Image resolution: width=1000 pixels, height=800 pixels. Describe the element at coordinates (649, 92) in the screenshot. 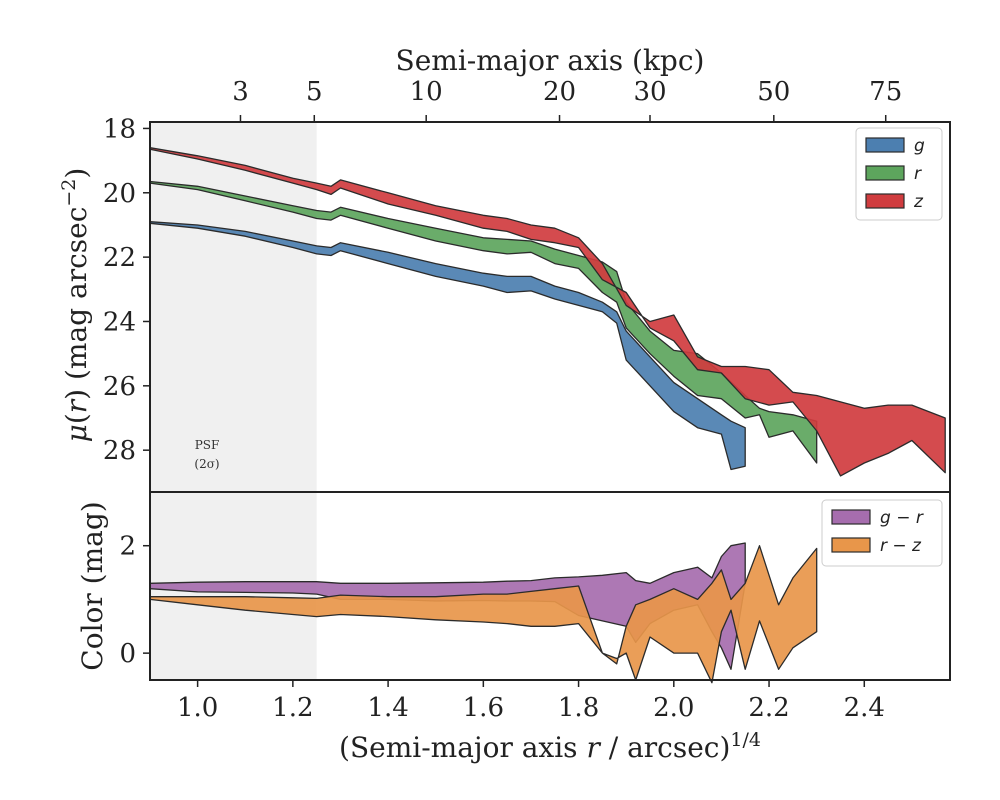

I see `top-xtick-label: 30` at that location.